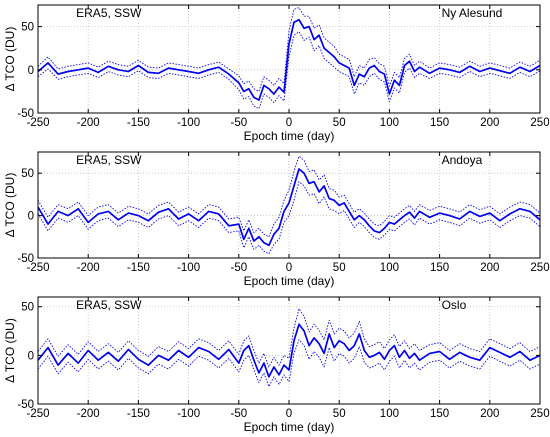  Describe the element at coordinates (462, 160) in the screenshot. I see `station-label: Andoya` at that location.